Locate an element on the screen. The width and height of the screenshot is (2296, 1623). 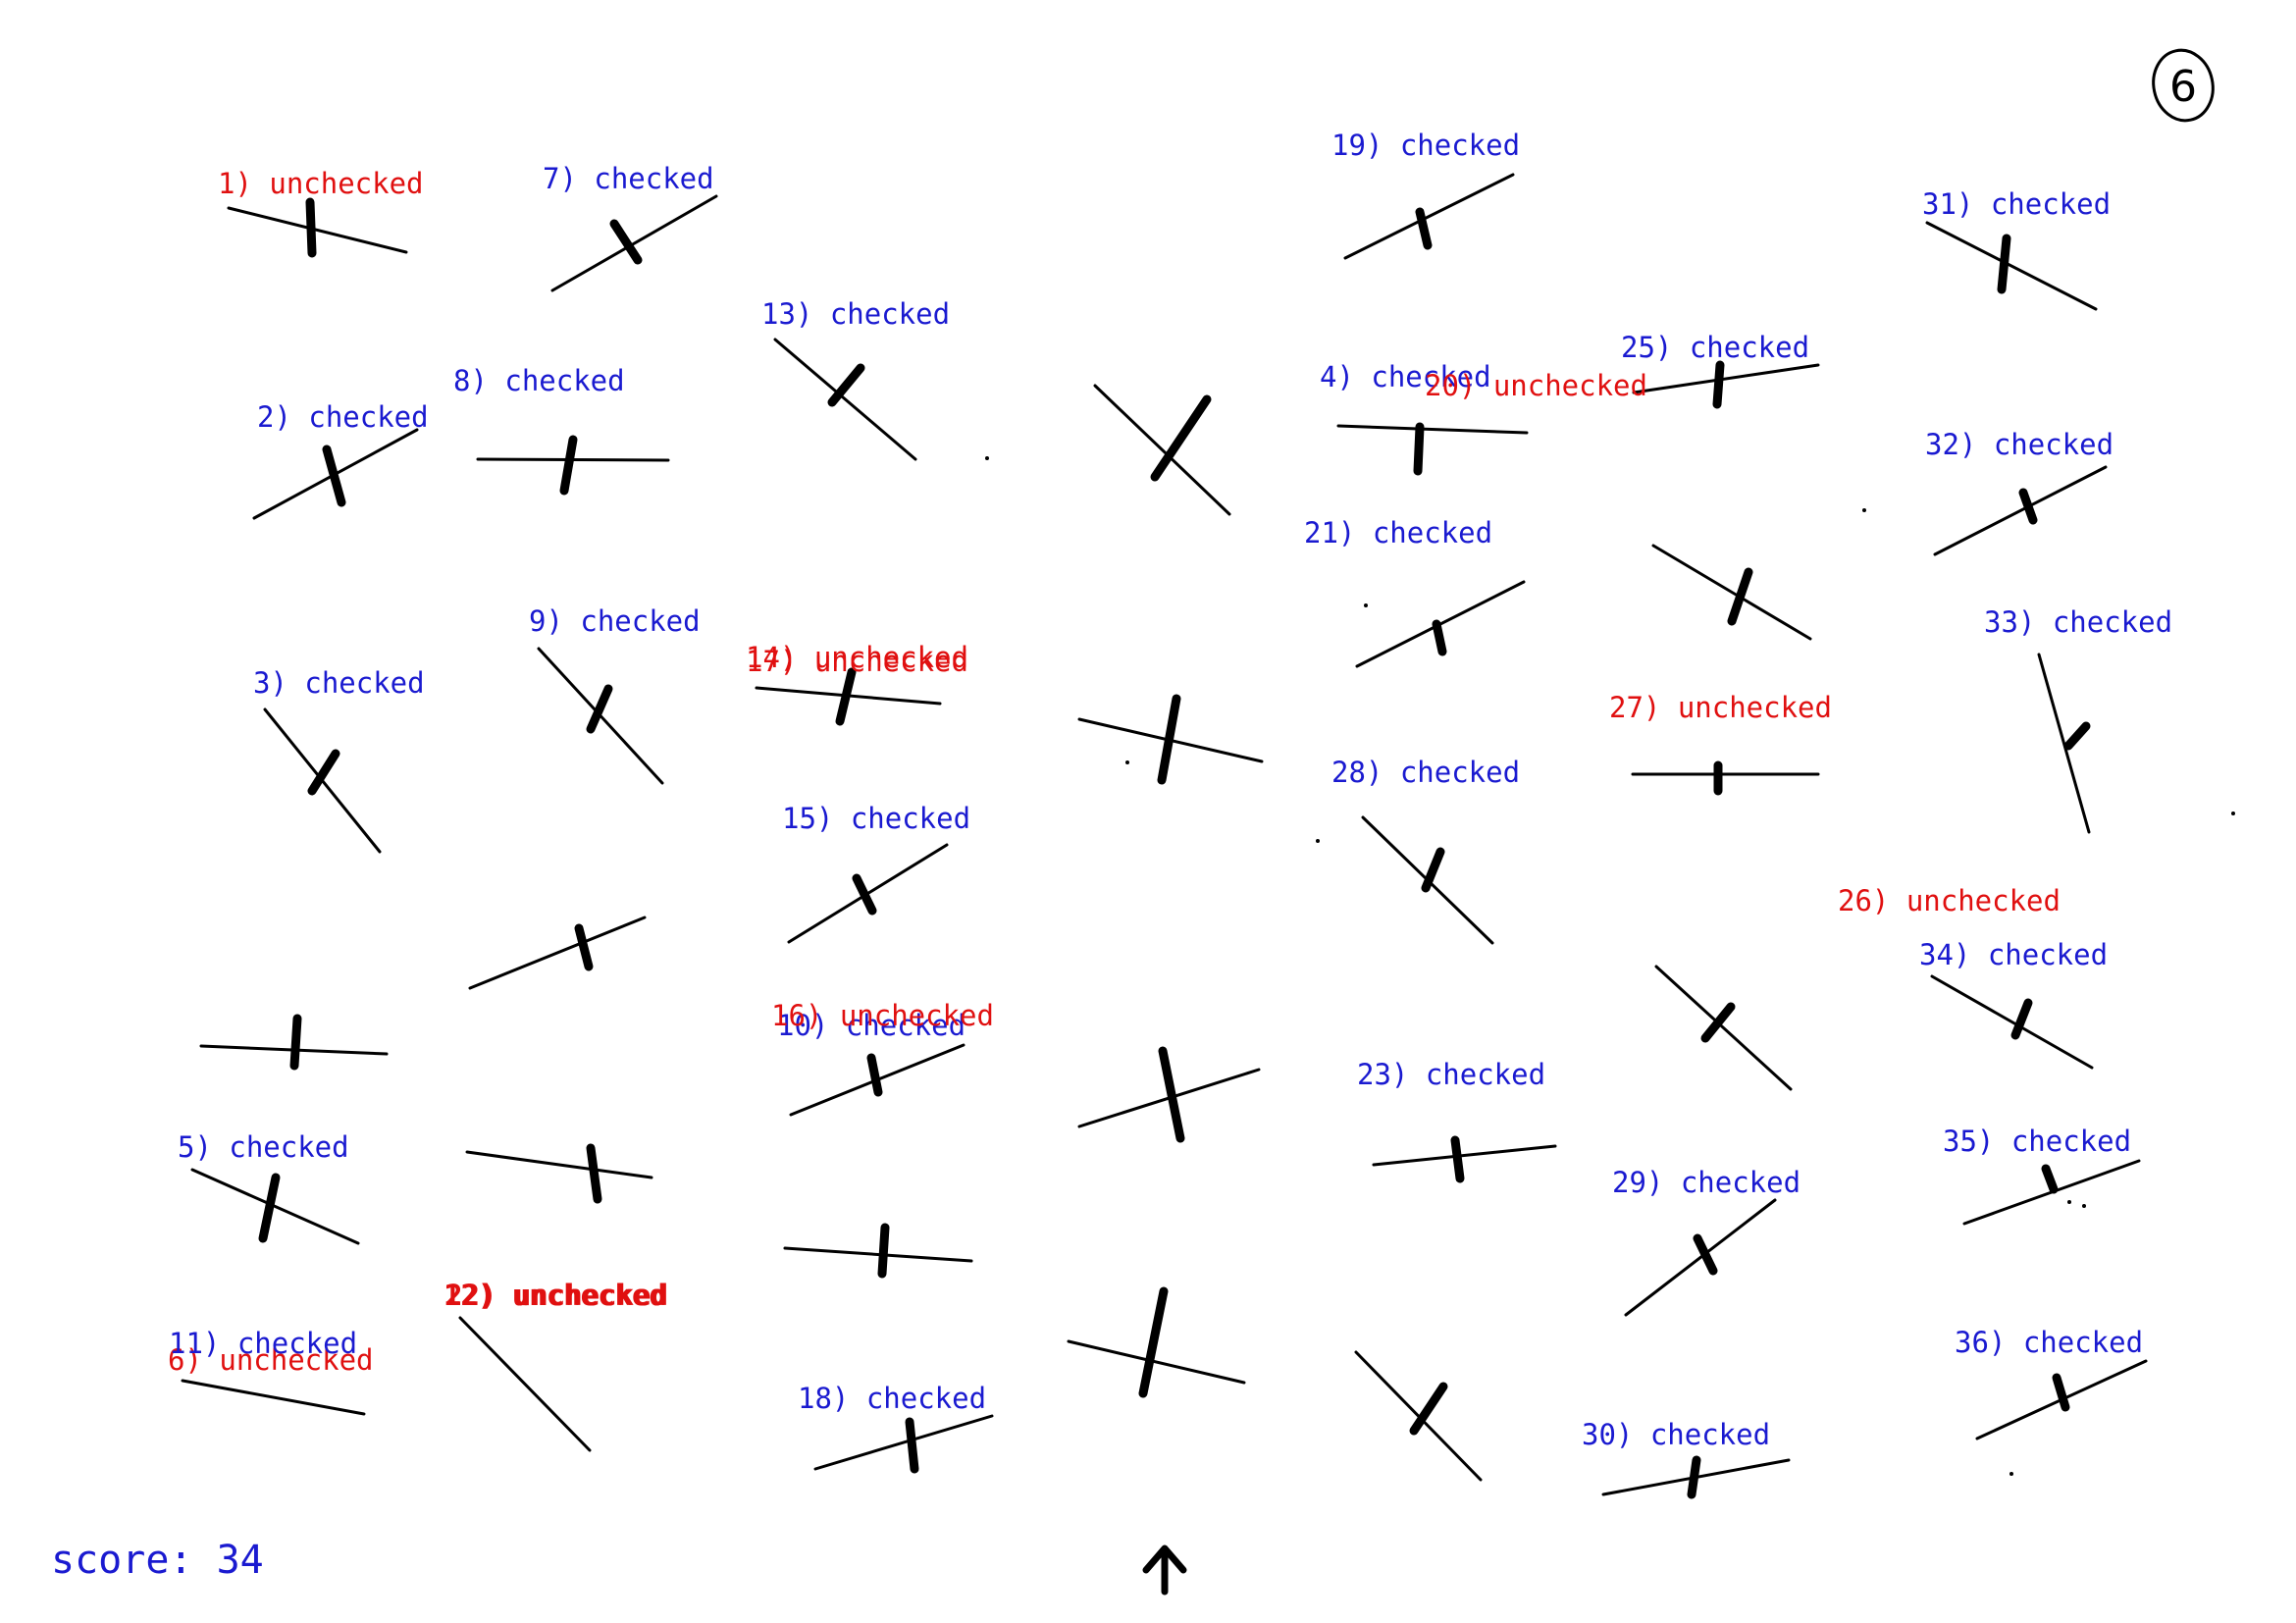
stroke-label-34: 34) checked is located at coordinates (2013, 954).